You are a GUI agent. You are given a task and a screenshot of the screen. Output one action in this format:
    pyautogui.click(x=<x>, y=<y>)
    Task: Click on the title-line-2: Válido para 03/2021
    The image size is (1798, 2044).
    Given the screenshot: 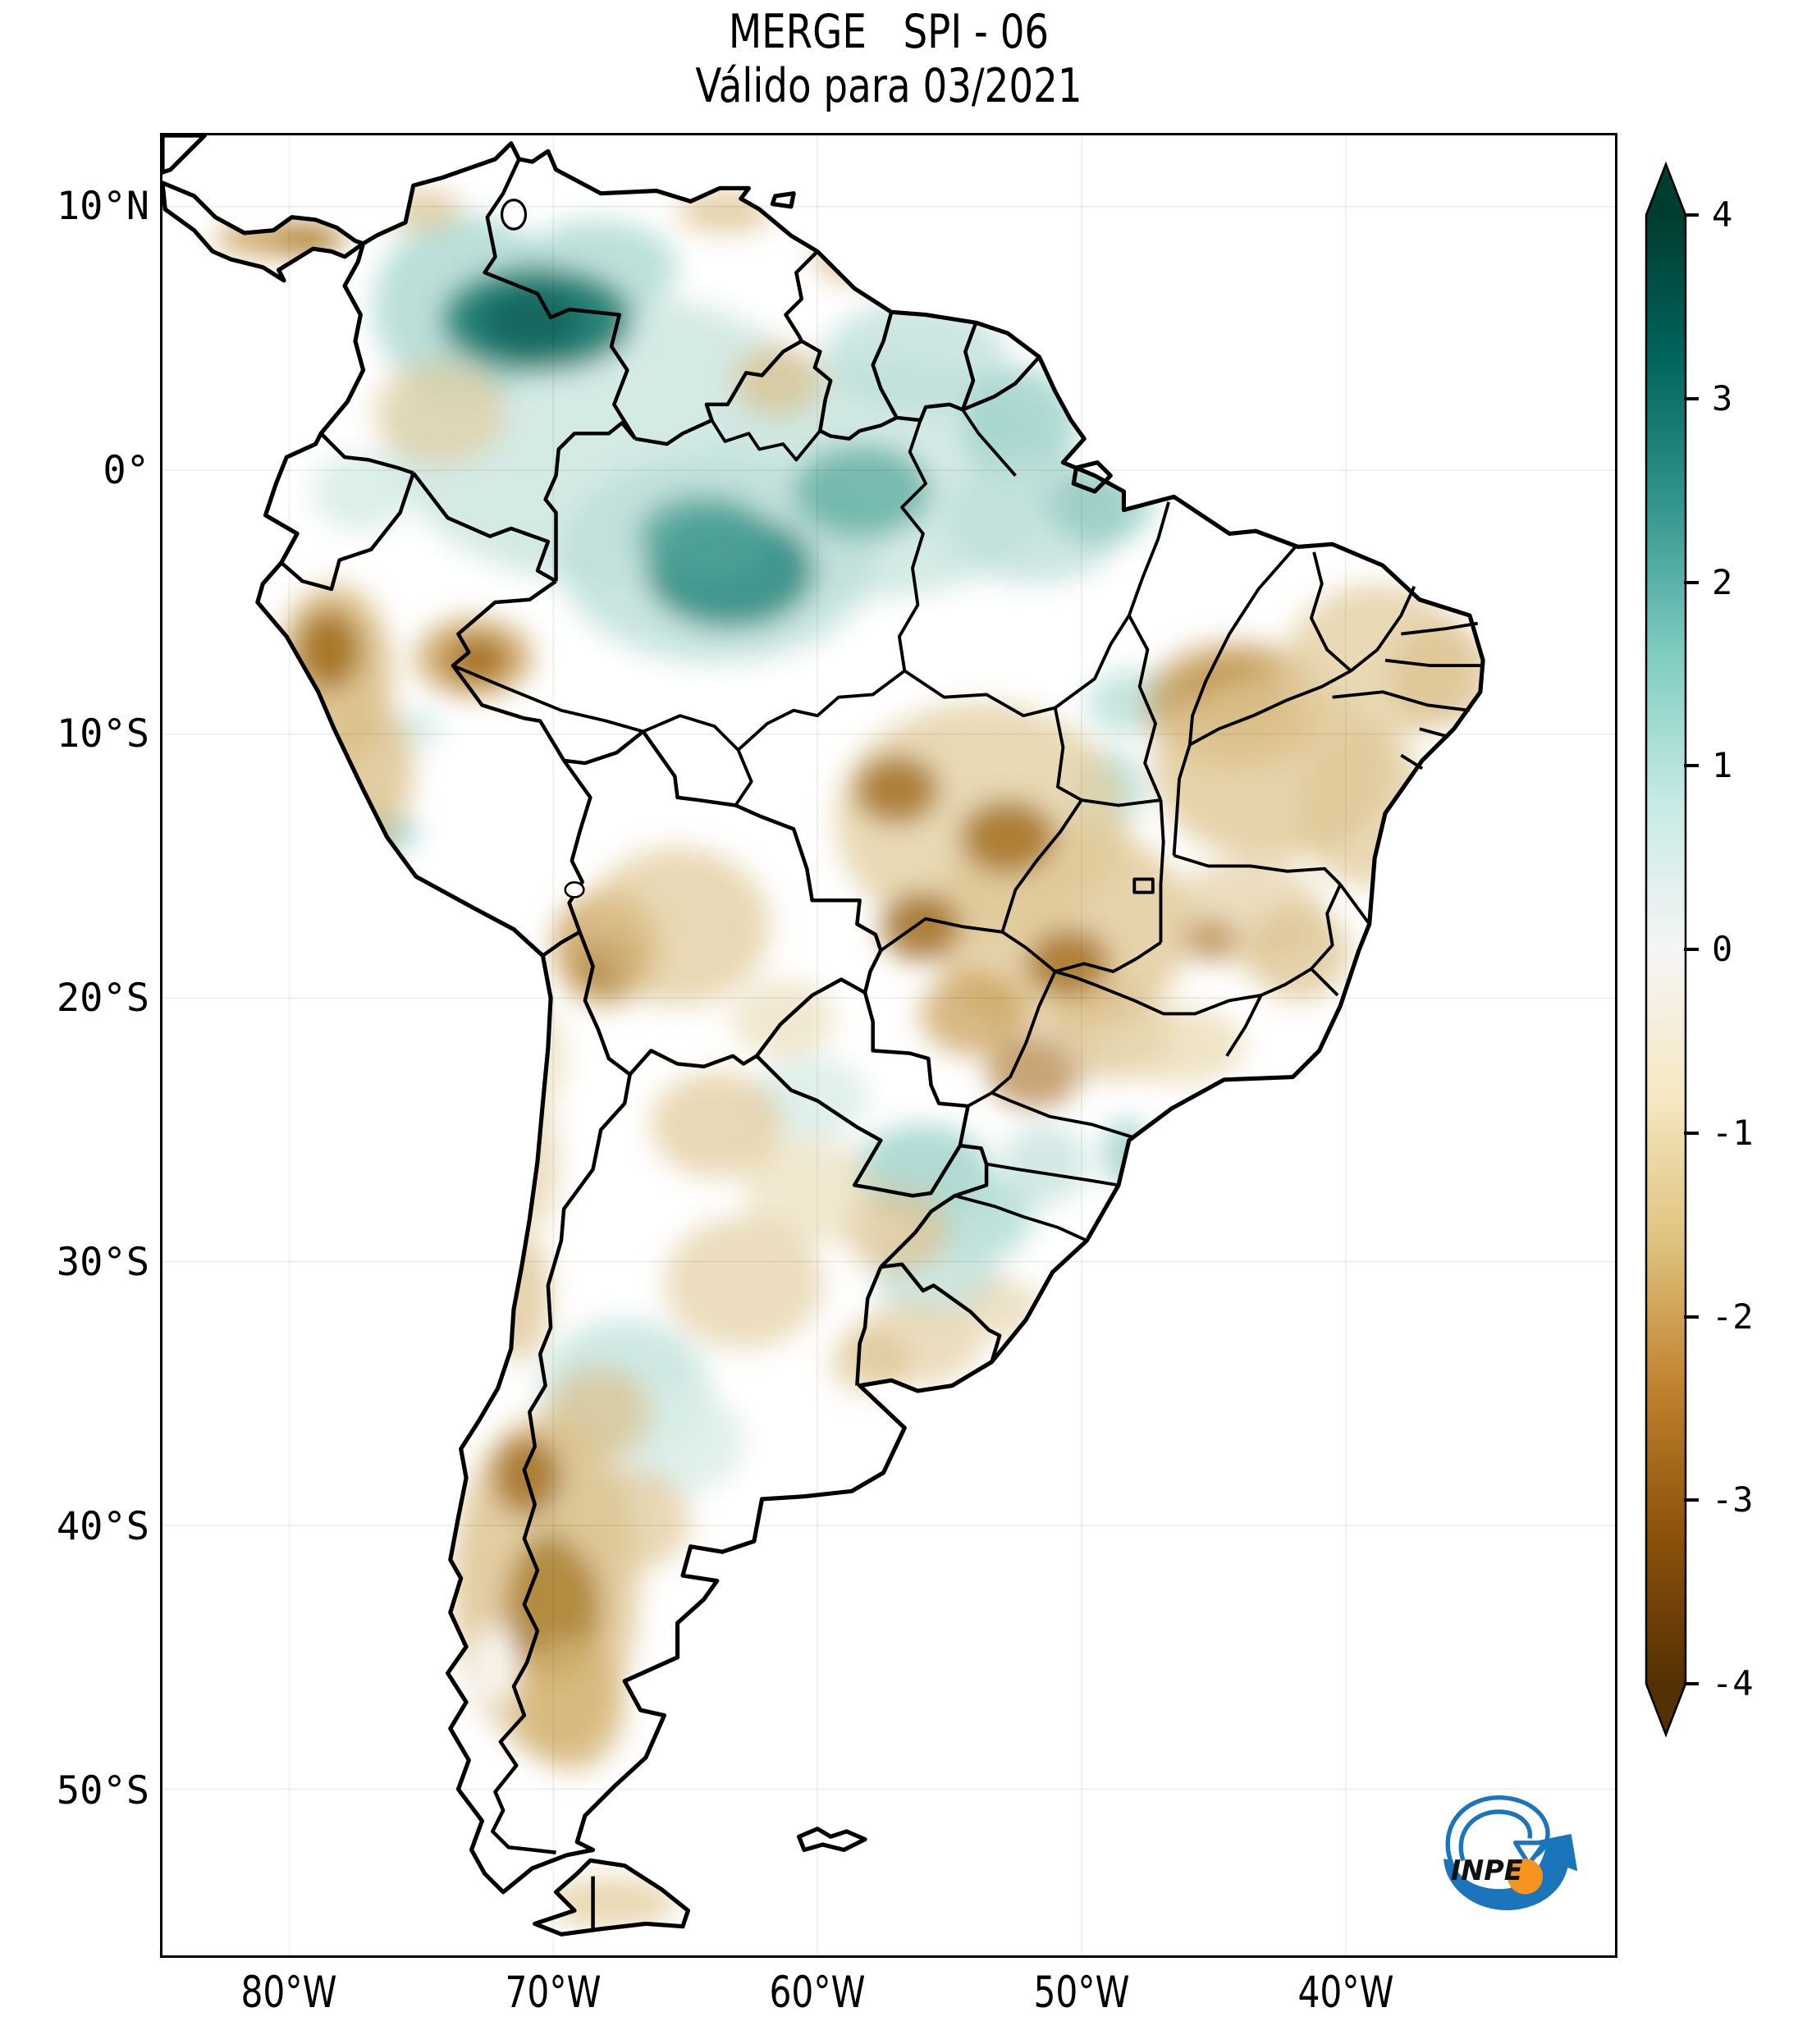 What is the action you would take?
    pyautogui.click(x=888, y=86)
    